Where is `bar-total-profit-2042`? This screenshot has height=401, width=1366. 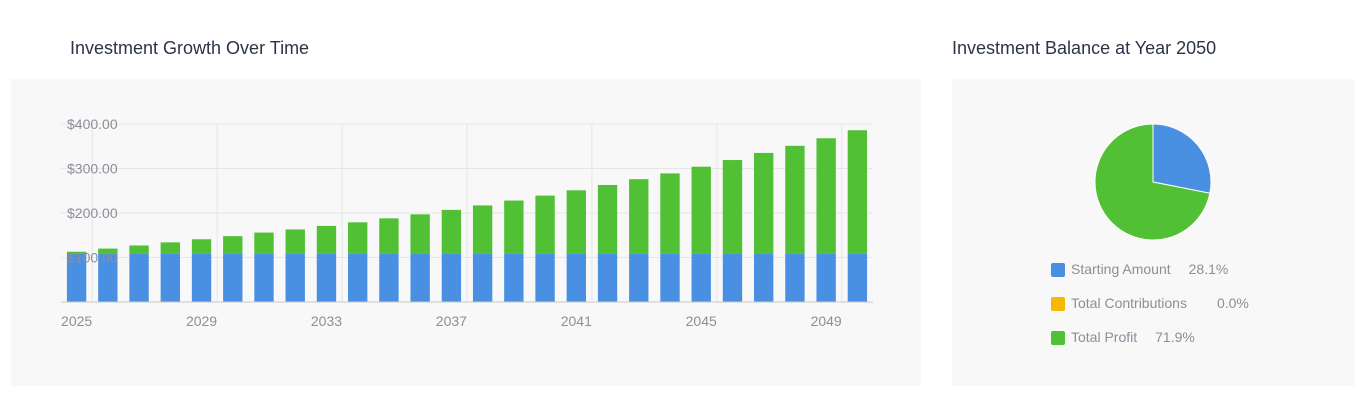
bar-total-profit-2042 is located at coordinates (607, 219).